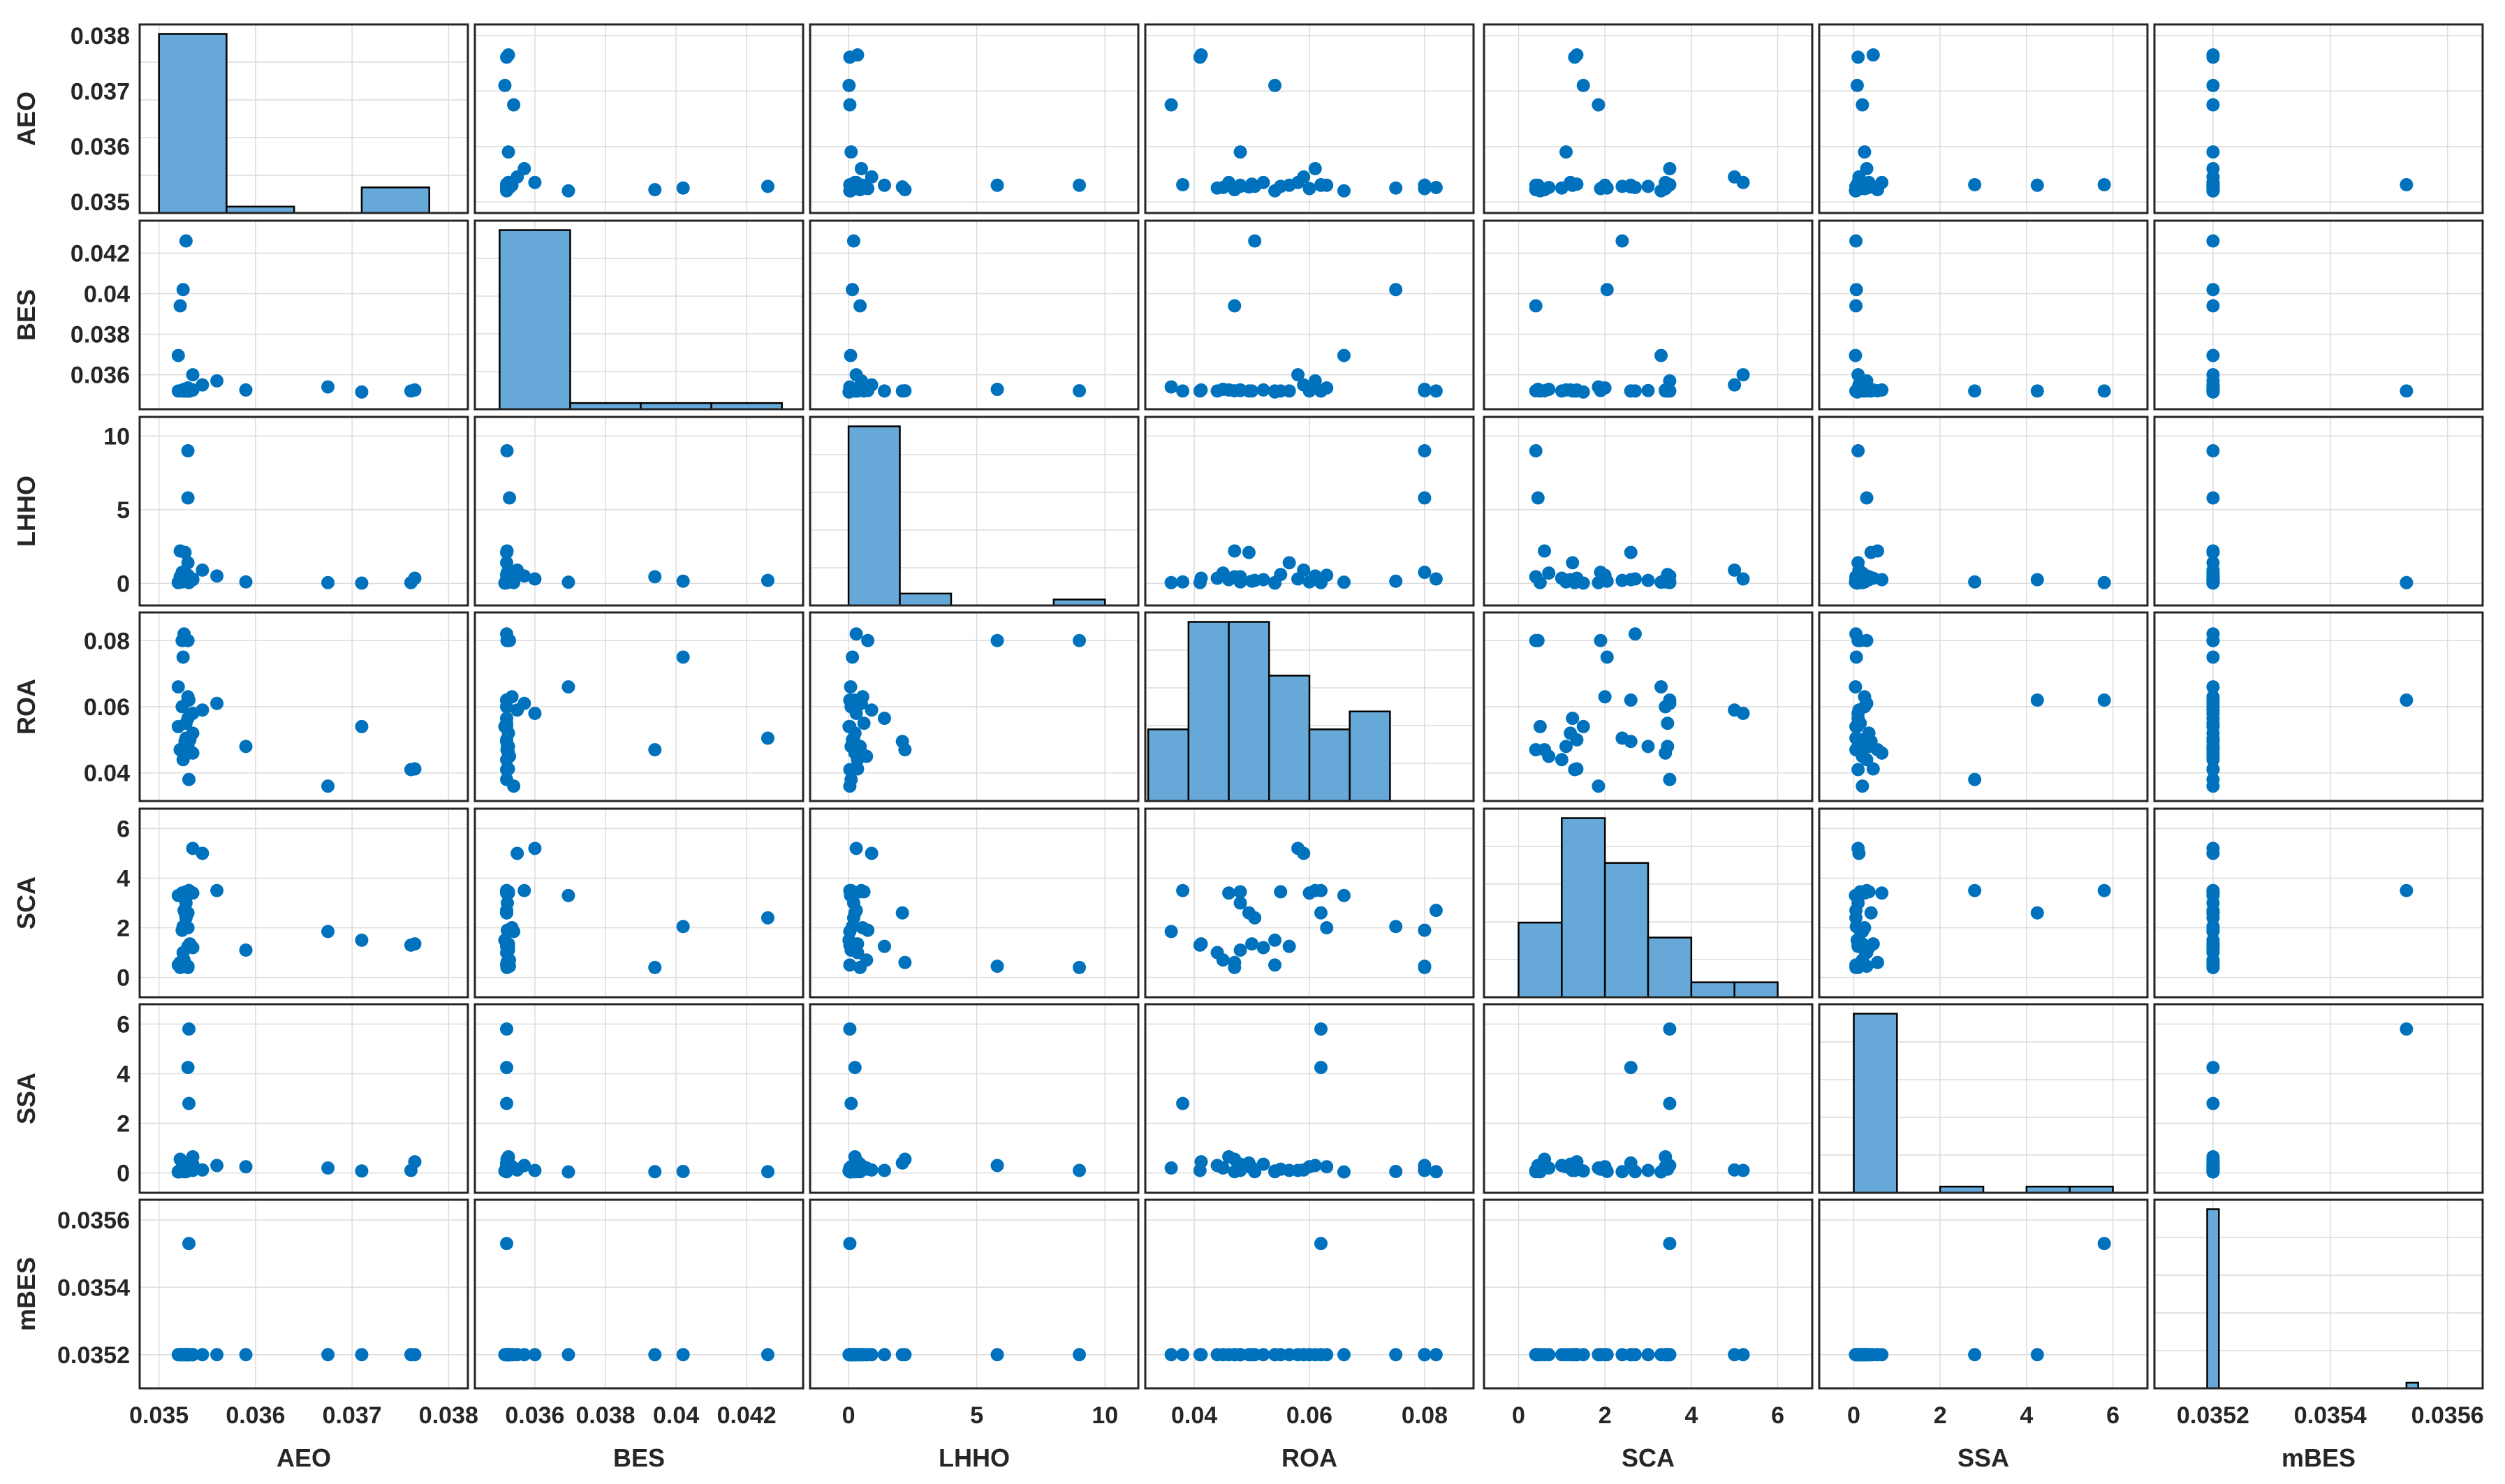  What do you see at coordinates (1310, 706) in the screenshot?
I see `cell-ROA-vs-ROA` at bounding box center [1310, 706].